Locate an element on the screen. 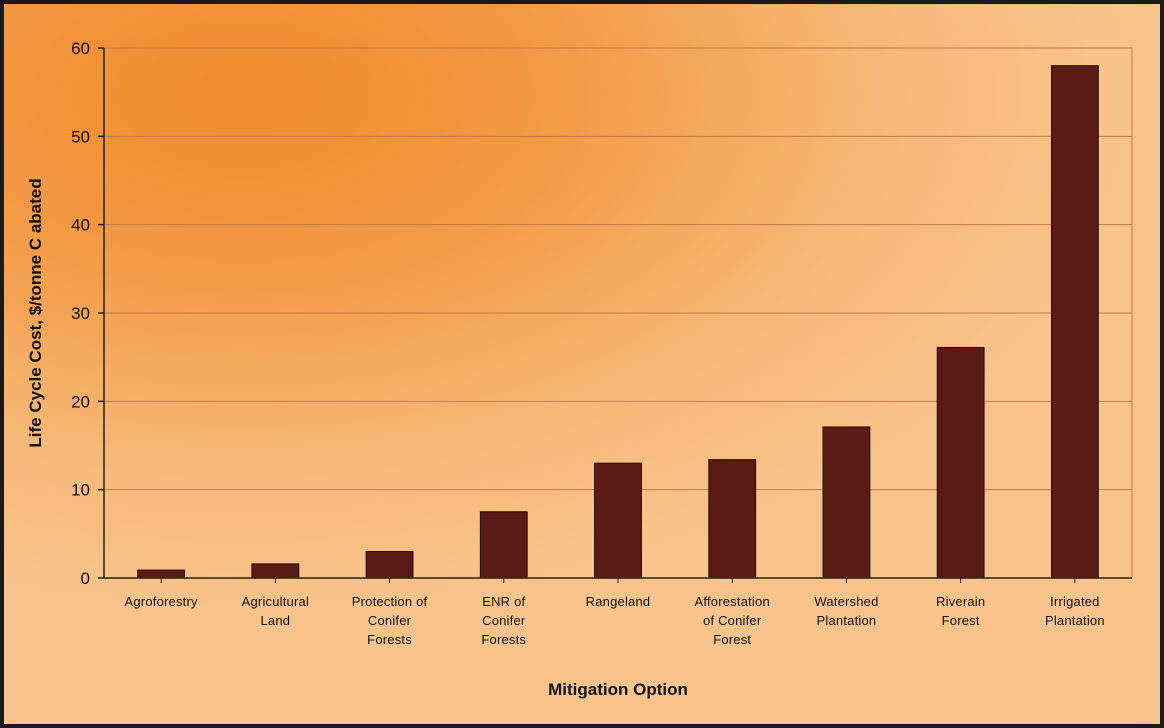 The height and width of the screenshot is (728, 1164). x-category-label: of Conifer is located at coordinates (732, 620).